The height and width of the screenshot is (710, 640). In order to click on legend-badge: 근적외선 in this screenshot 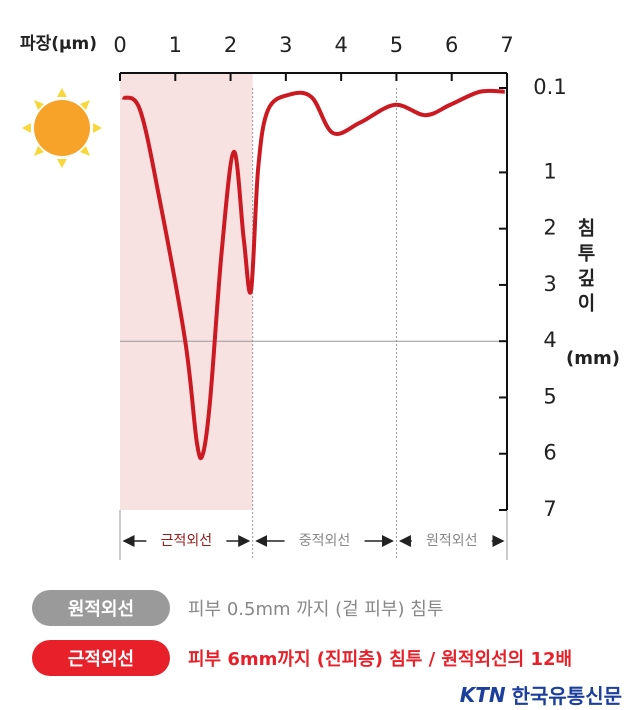, I will do `click(101, 658)`.